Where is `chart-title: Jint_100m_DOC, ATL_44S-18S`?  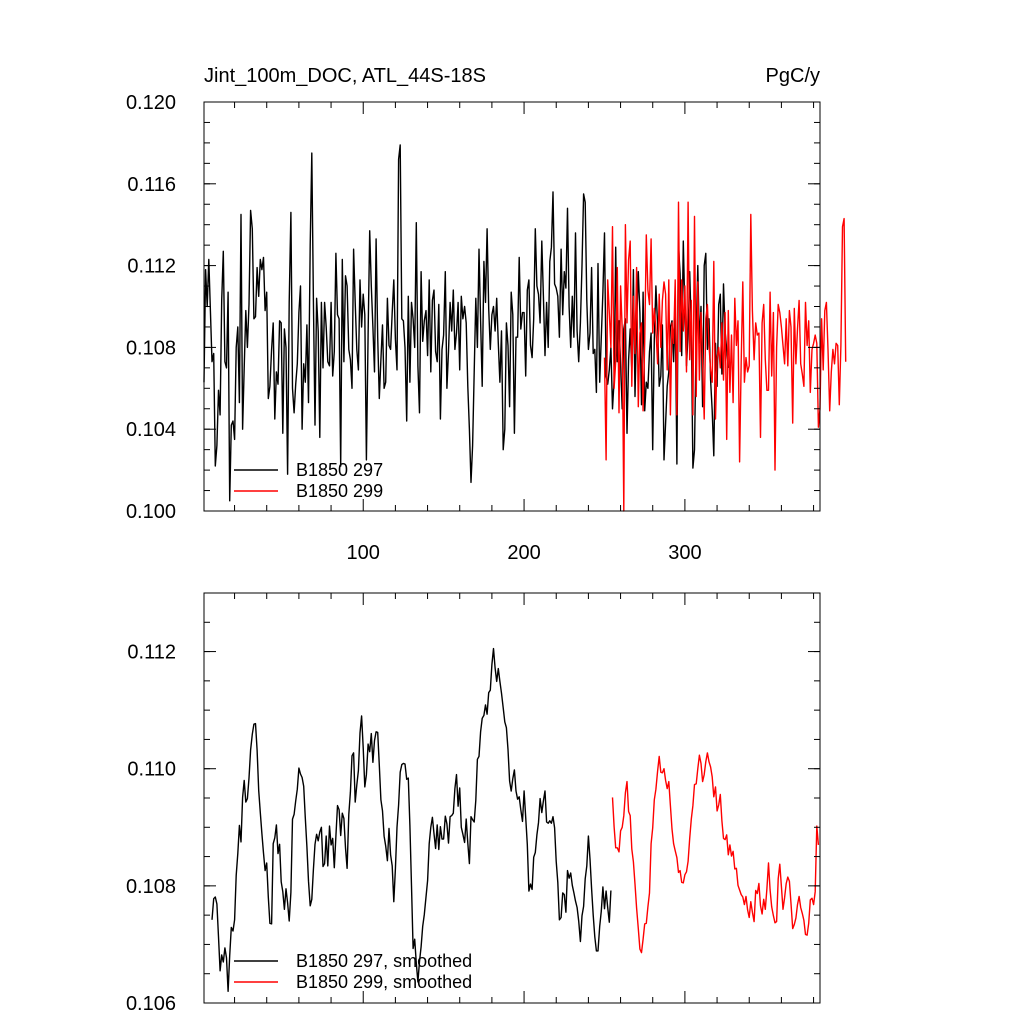
chart-title: Jint_100m_DOC, ATL_44S-18S is located at coordinates (345, 76).